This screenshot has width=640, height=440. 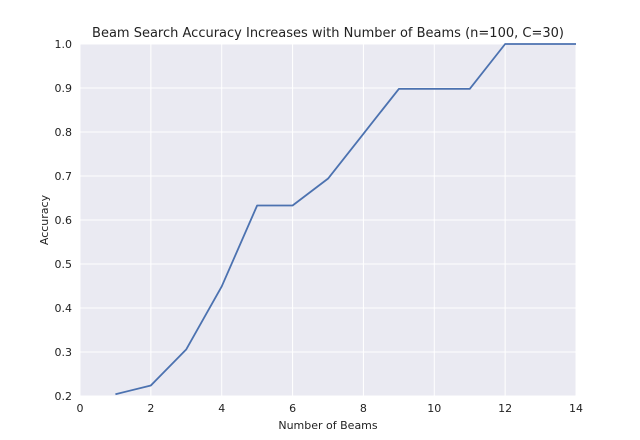 I want to click on x-tick-label: 8, so click(x=363, y=408).